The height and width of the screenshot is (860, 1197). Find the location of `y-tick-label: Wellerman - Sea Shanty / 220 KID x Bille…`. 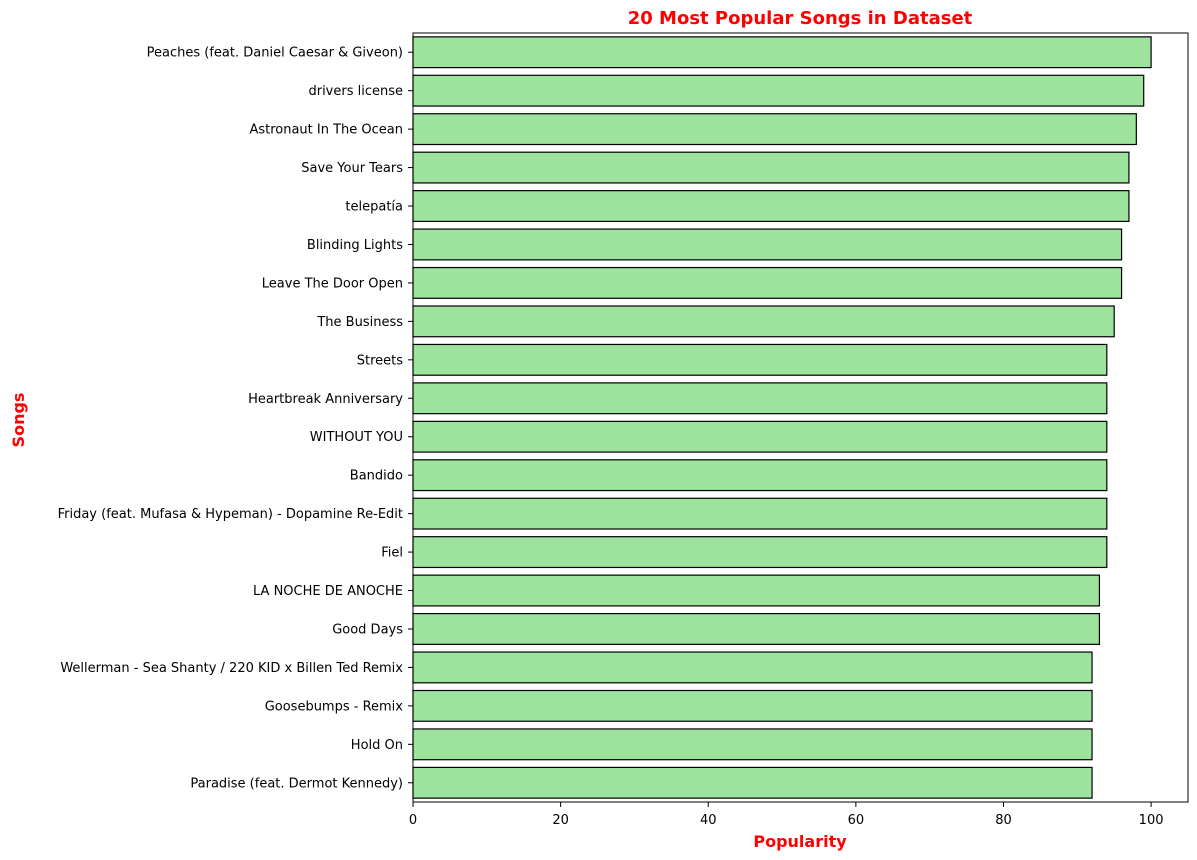

y-tick-label: Wellerman - Sea Shanty / 220 KID x Bille… is located at coordinates (231, 668).